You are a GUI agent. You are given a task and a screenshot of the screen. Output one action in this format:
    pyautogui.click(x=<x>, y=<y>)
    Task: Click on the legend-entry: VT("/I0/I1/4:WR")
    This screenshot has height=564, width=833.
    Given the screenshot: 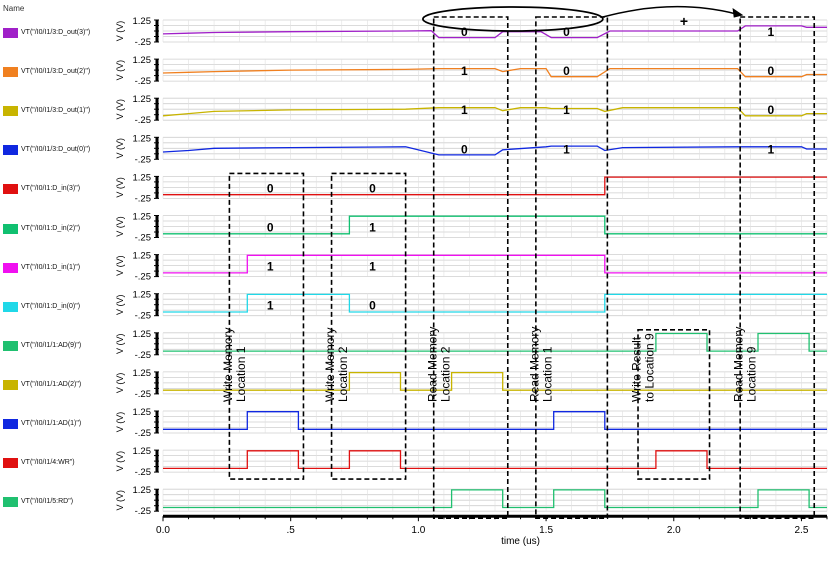 What is the action you would take?
    pyautogui.click(x=60, y=464)
    